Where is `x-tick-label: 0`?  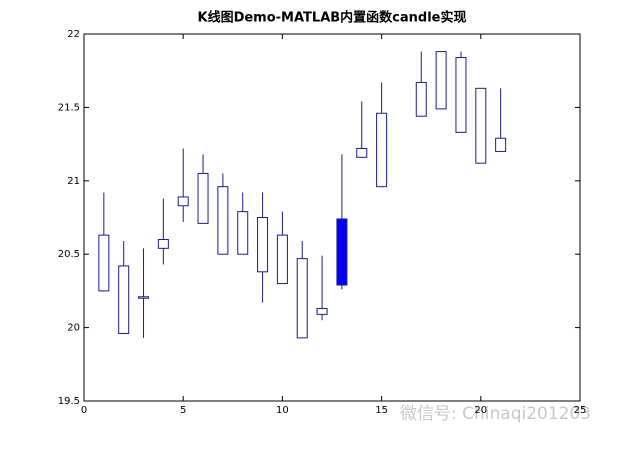
x-tick-label: 0 is located at coordinates (84, 410).